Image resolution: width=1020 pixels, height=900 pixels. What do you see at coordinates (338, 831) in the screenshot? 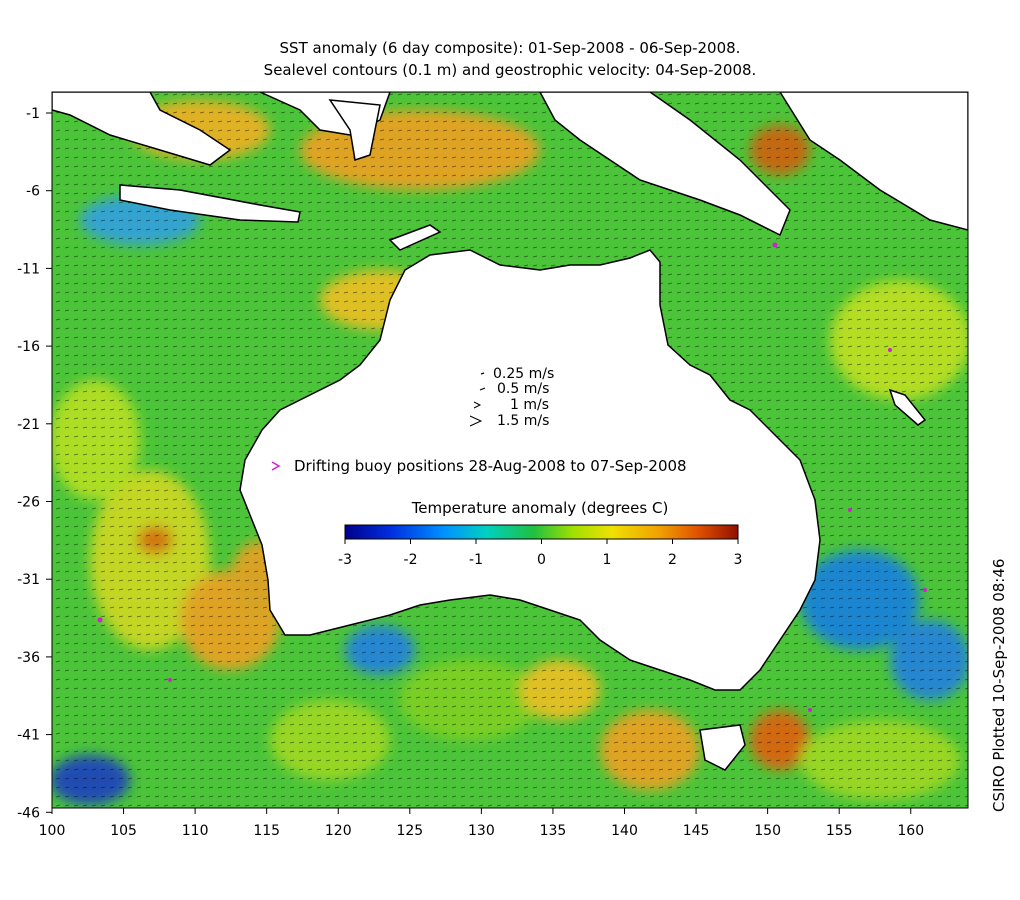
I see `lon-tick-label: 120` at bounding box center [338, 831].